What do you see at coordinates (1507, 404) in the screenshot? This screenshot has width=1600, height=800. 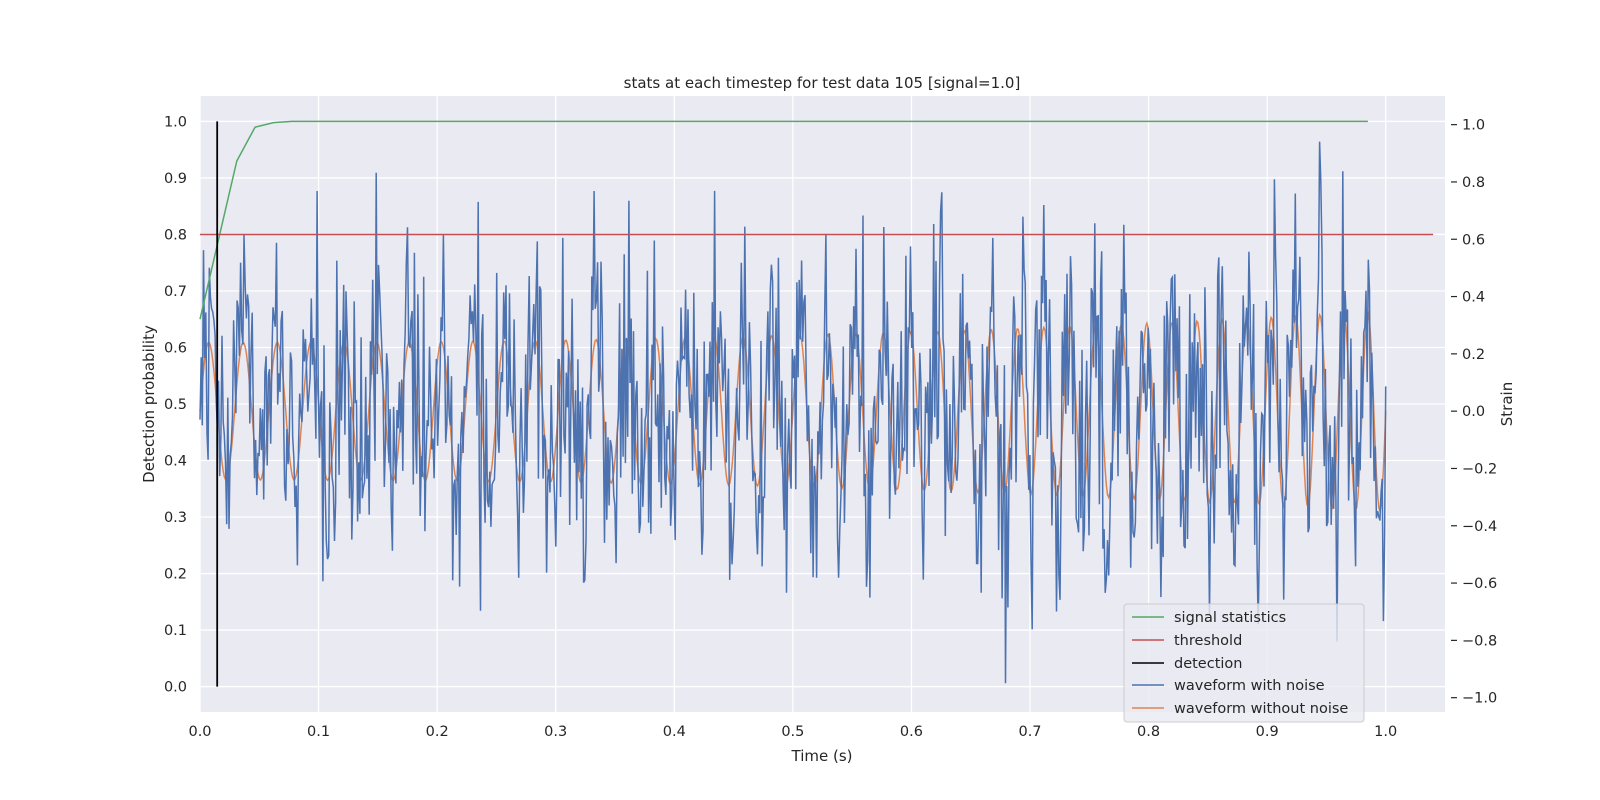 I see `right-y-axis-label: Strain` at bounding box center [1507, 404].